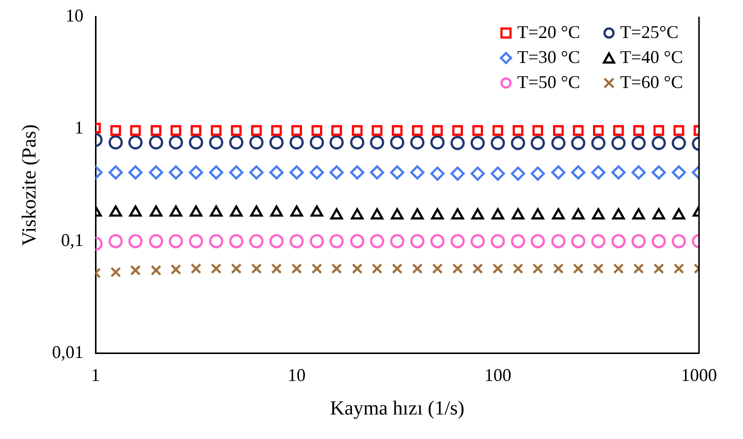 This screenshot has height=439, width=743. What do you see at coordinates (95, 374) in the screenshot?
I see `x-tick-label: 1` at bounding box center [95, 374].